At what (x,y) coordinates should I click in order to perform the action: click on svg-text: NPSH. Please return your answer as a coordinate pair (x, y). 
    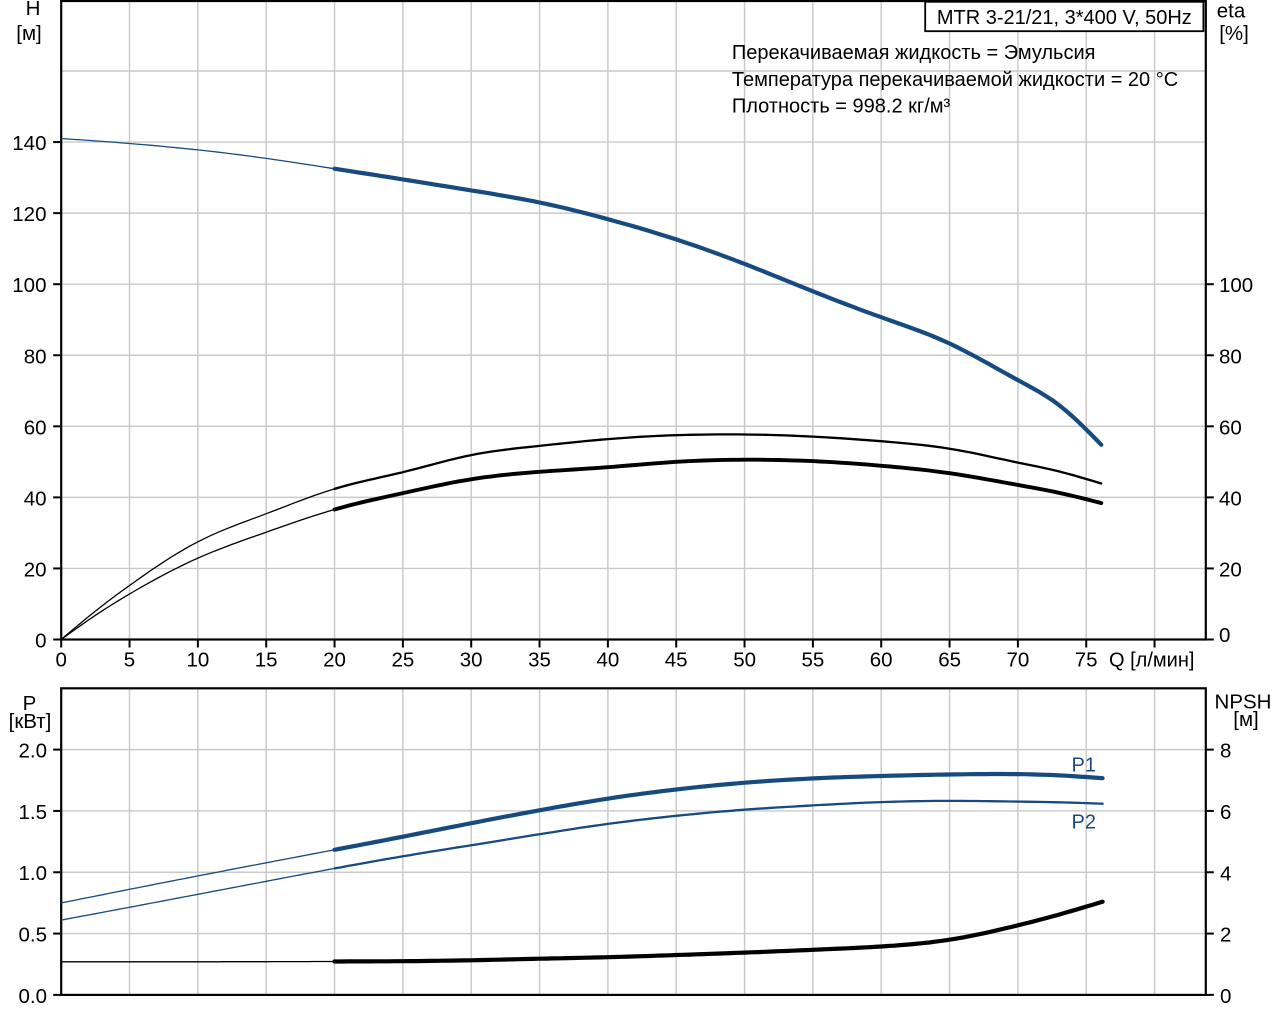
    Looking at the image, I should click on (1243, 702).